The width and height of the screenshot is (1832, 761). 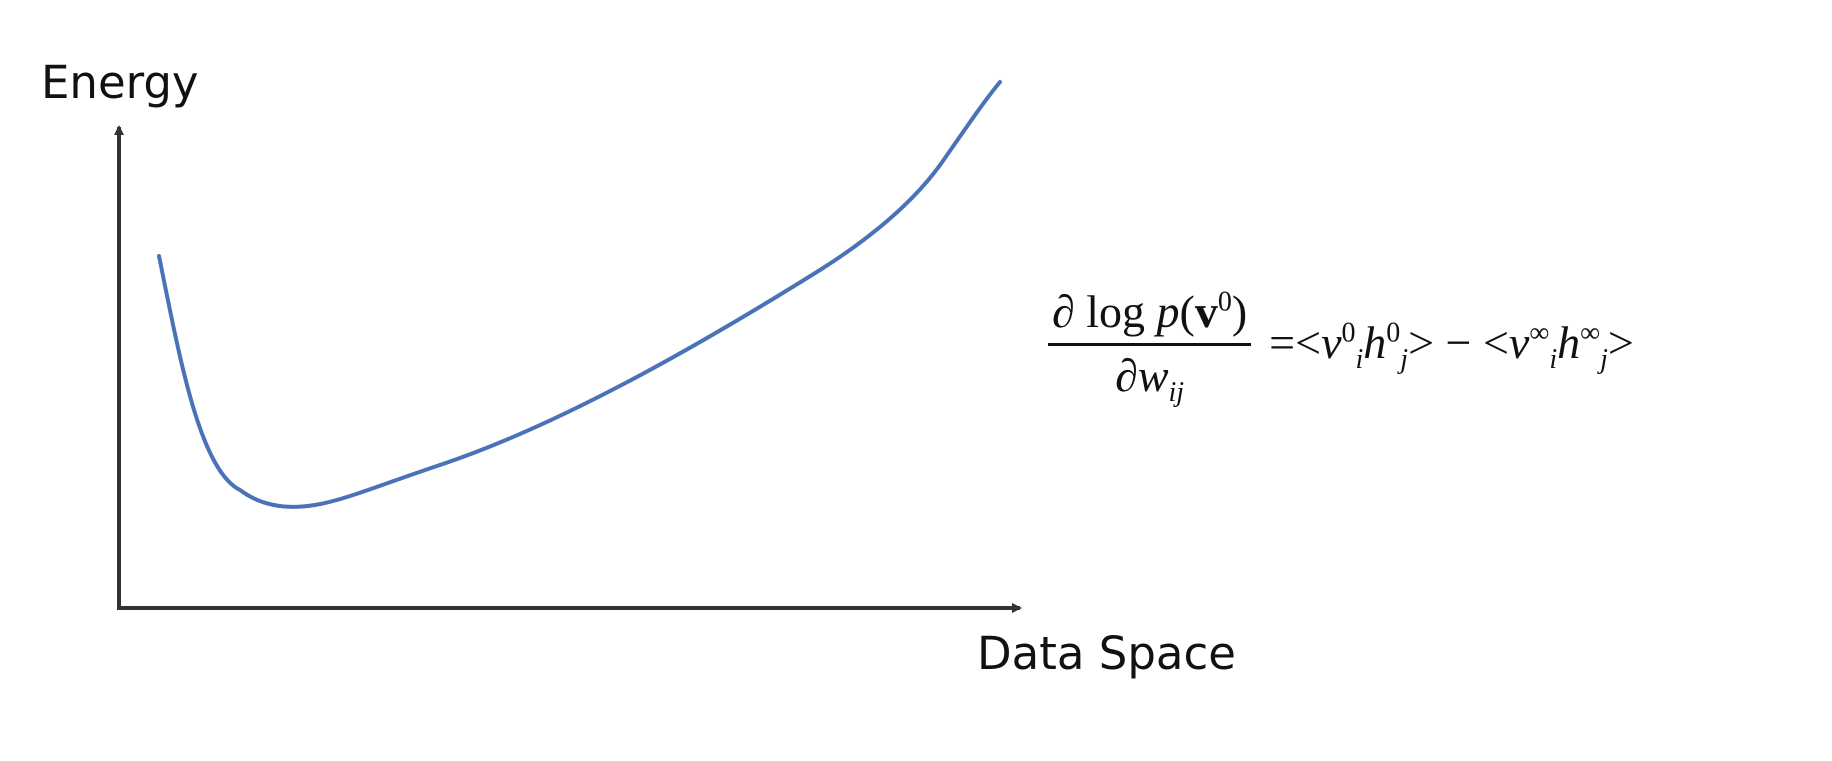 I want to click on fraction-bar, so click(x=1150, y=344).